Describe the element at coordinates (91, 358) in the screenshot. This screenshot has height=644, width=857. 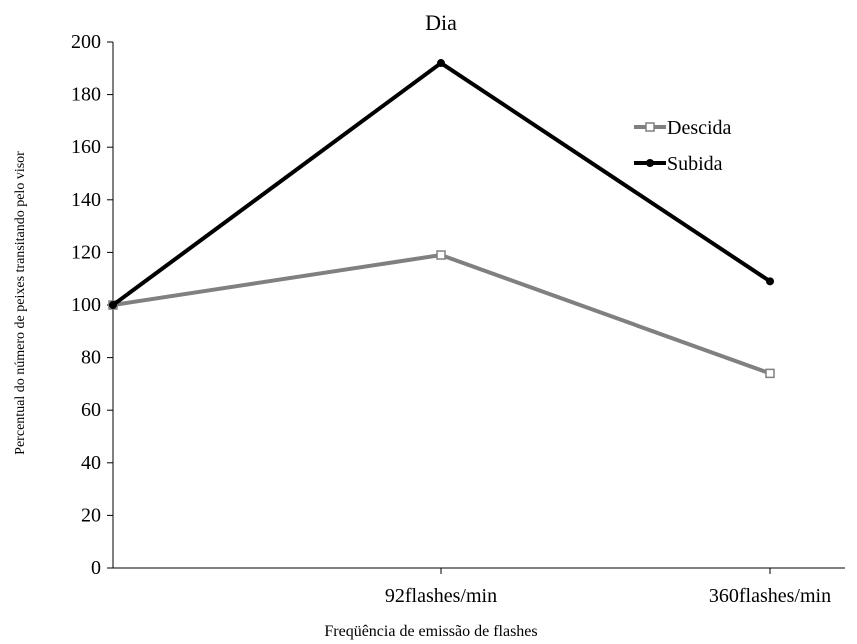
I see `y-tick-label: 80` at that location.